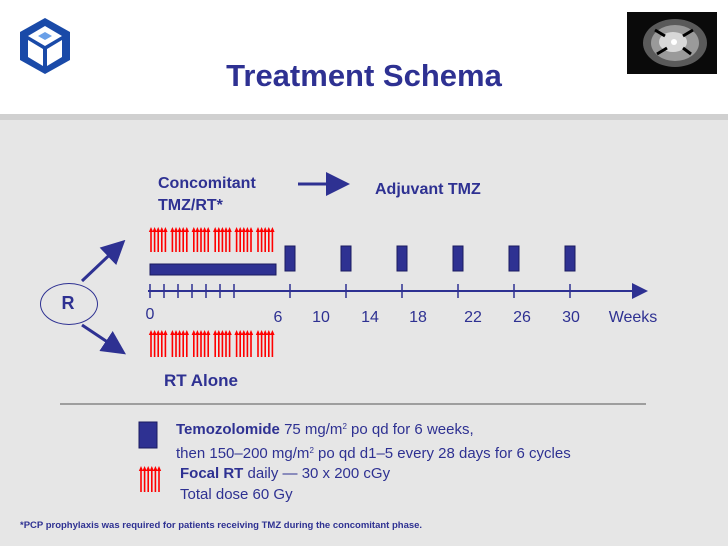 The width and height of the screenshot is (728, 546). Describe the element at coordinates (201, 380) in the screenshot. I see `rt-alone-label: RT Alone` at that location.